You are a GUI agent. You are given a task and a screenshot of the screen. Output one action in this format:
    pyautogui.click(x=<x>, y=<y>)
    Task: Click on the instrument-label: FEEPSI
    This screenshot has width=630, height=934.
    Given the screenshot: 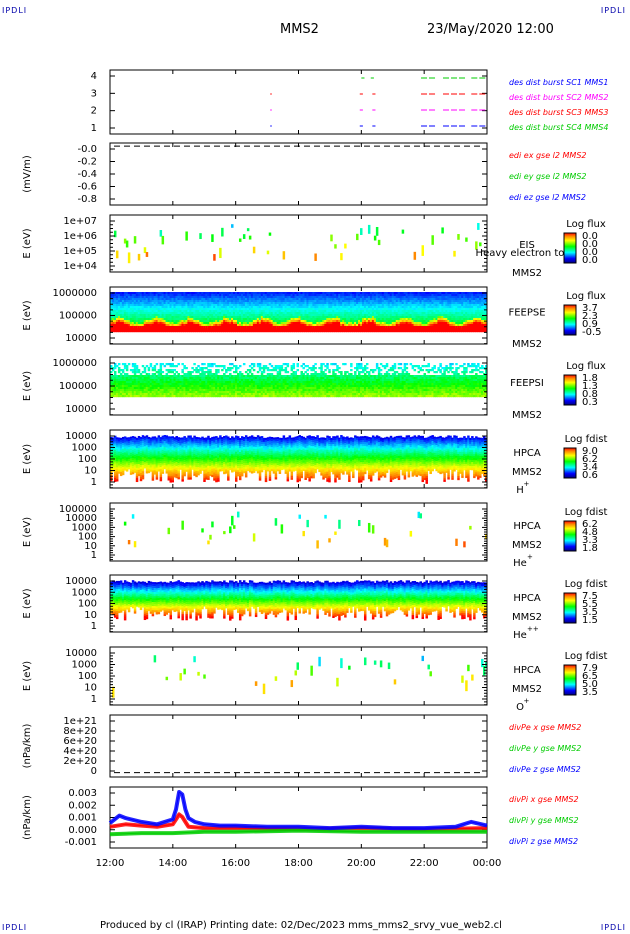 What is the action you would take?
    pyautogui.click(x=527, y=383)
    